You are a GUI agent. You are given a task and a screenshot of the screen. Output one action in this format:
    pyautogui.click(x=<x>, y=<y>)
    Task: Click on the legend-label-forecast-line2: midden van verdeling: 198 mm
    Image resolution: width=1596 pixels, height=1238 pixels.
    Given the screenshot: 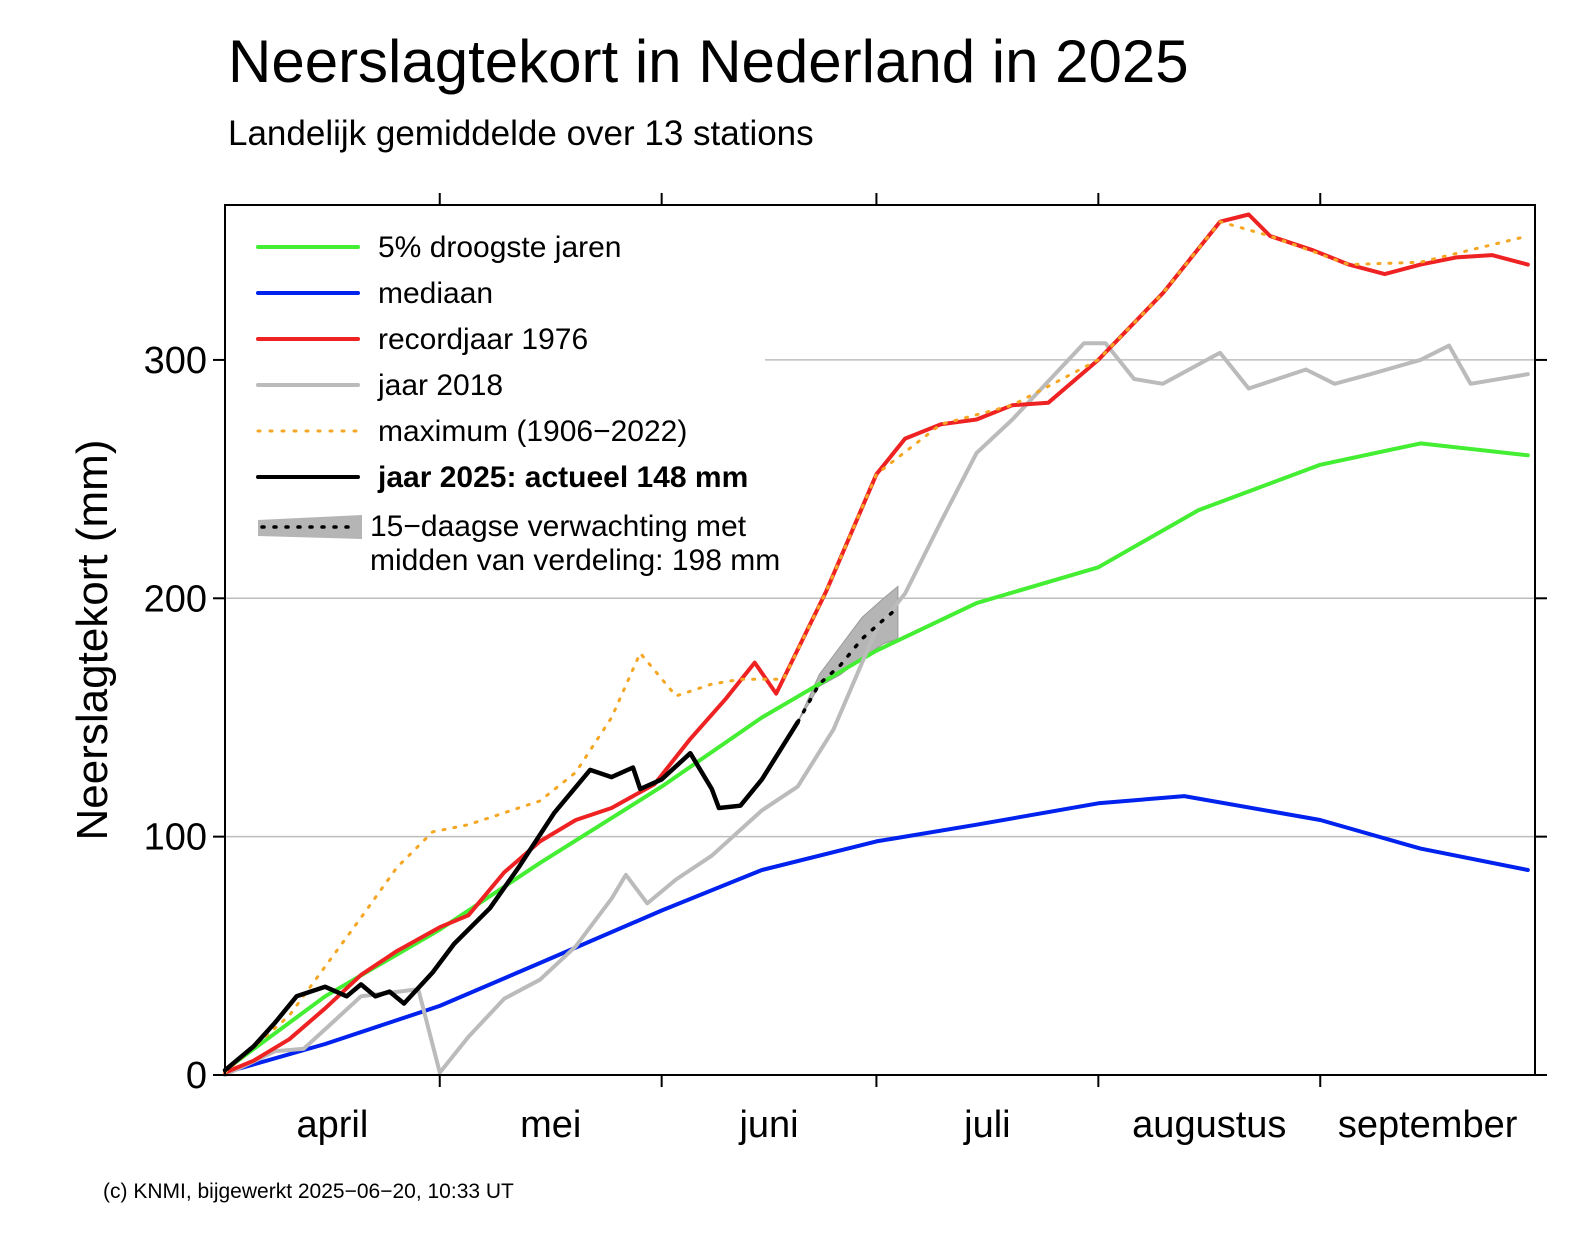 What is the action you would take?
    pyautogui.click(x=575, y=560)
    